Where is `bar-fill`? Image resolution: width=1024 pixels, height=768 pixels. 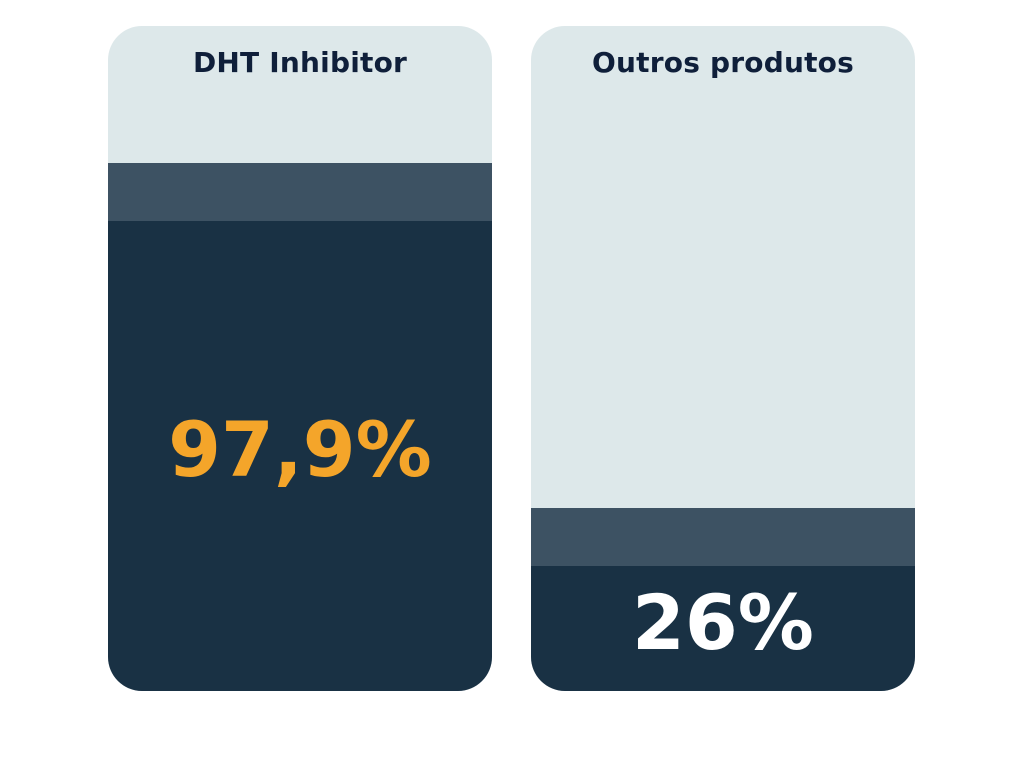
bar-fill is located at coordinates (723, 628).